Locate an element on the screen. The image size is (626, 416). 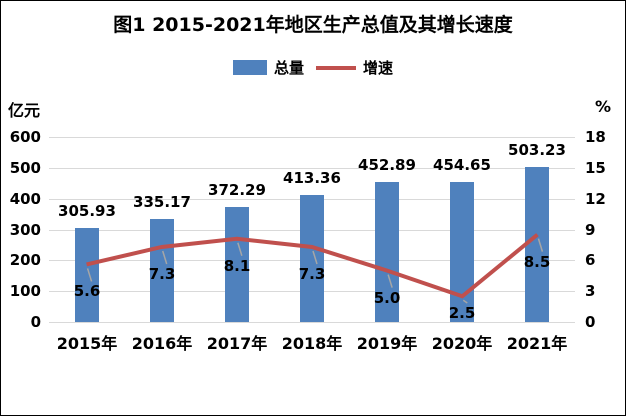
bar-value-label: 372.29 is located at coordinates (237, 190).